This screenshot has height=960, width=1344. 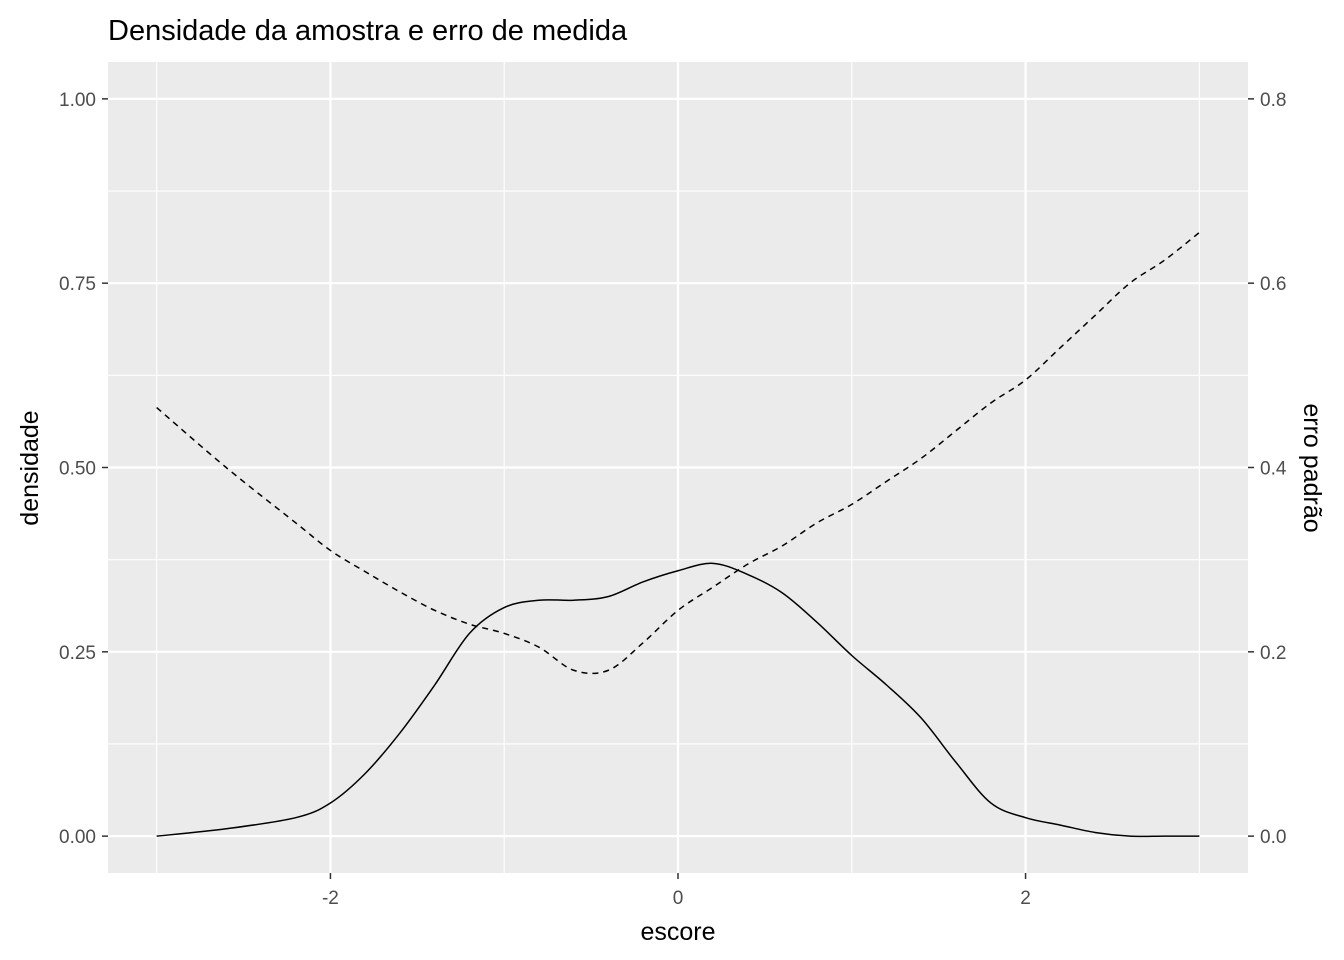 What do you see at coordinates (1273, 100) in the screenshot?
I see `y2-tick-label: 0.8` at bounding box center [1273, 100].